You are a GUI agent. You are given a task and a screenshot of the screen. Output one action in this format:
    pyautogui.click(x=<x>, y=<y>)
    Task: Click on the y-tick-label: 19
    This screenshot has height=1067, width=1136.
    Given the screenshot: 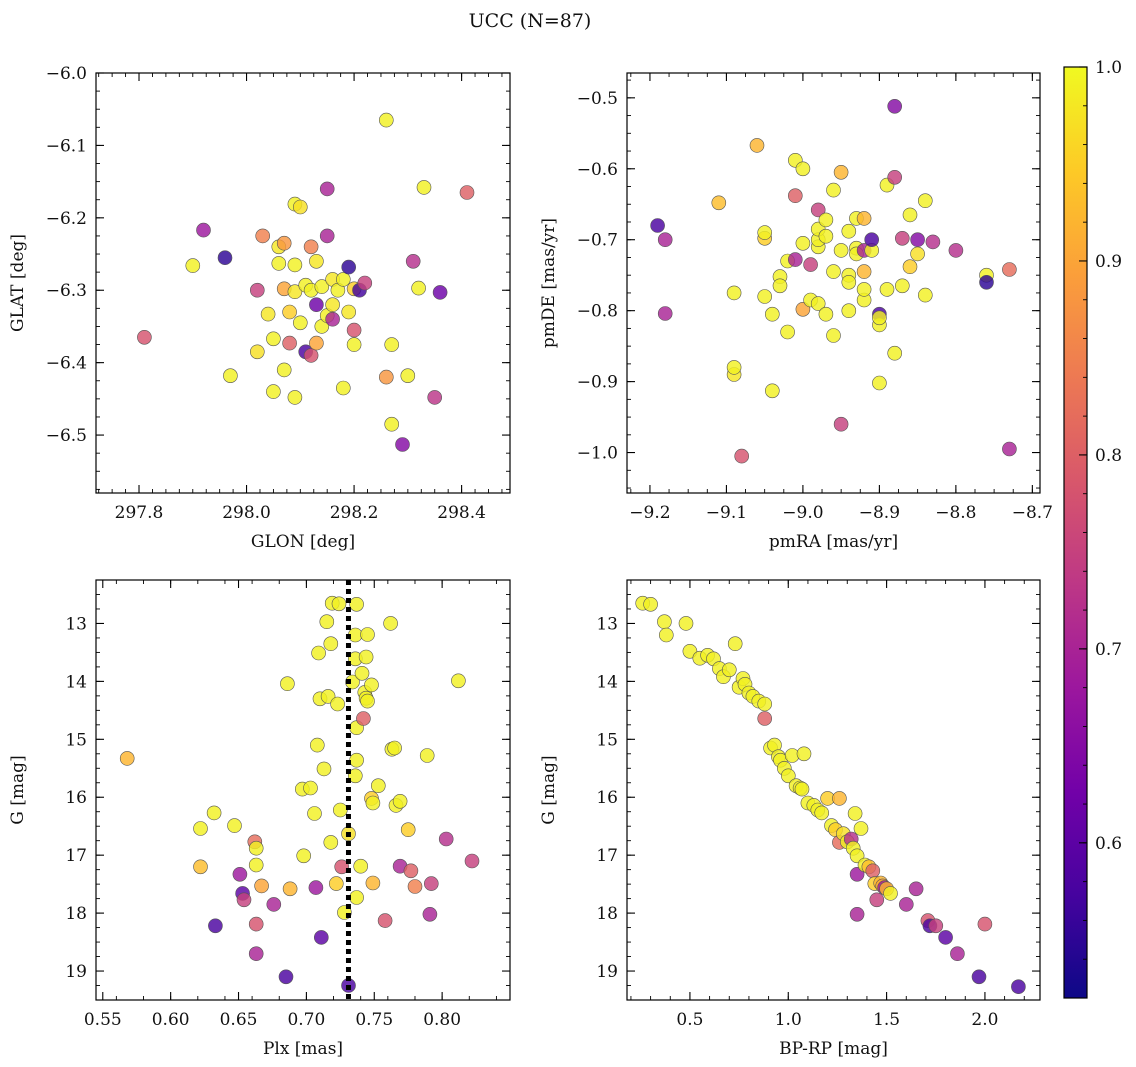 What is the action you would take?
    pyautogui.click(x=607, y=972)
    